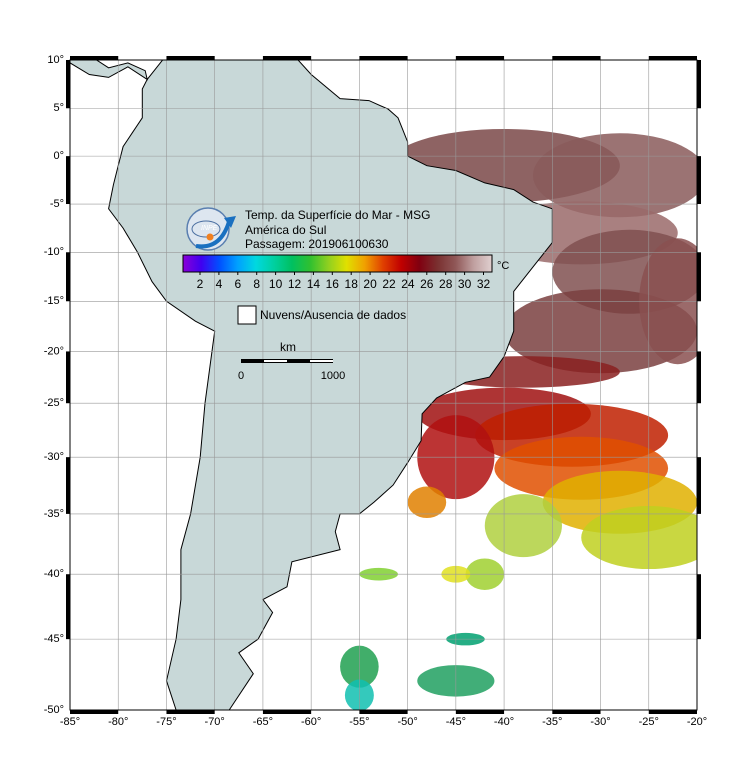 Image resolution: width=741 pixels, height=781 pixels. What do you see at coordinates (241, 376) in the screenshot?
I see `scale-label: 0` at bounding box center [241, 376].